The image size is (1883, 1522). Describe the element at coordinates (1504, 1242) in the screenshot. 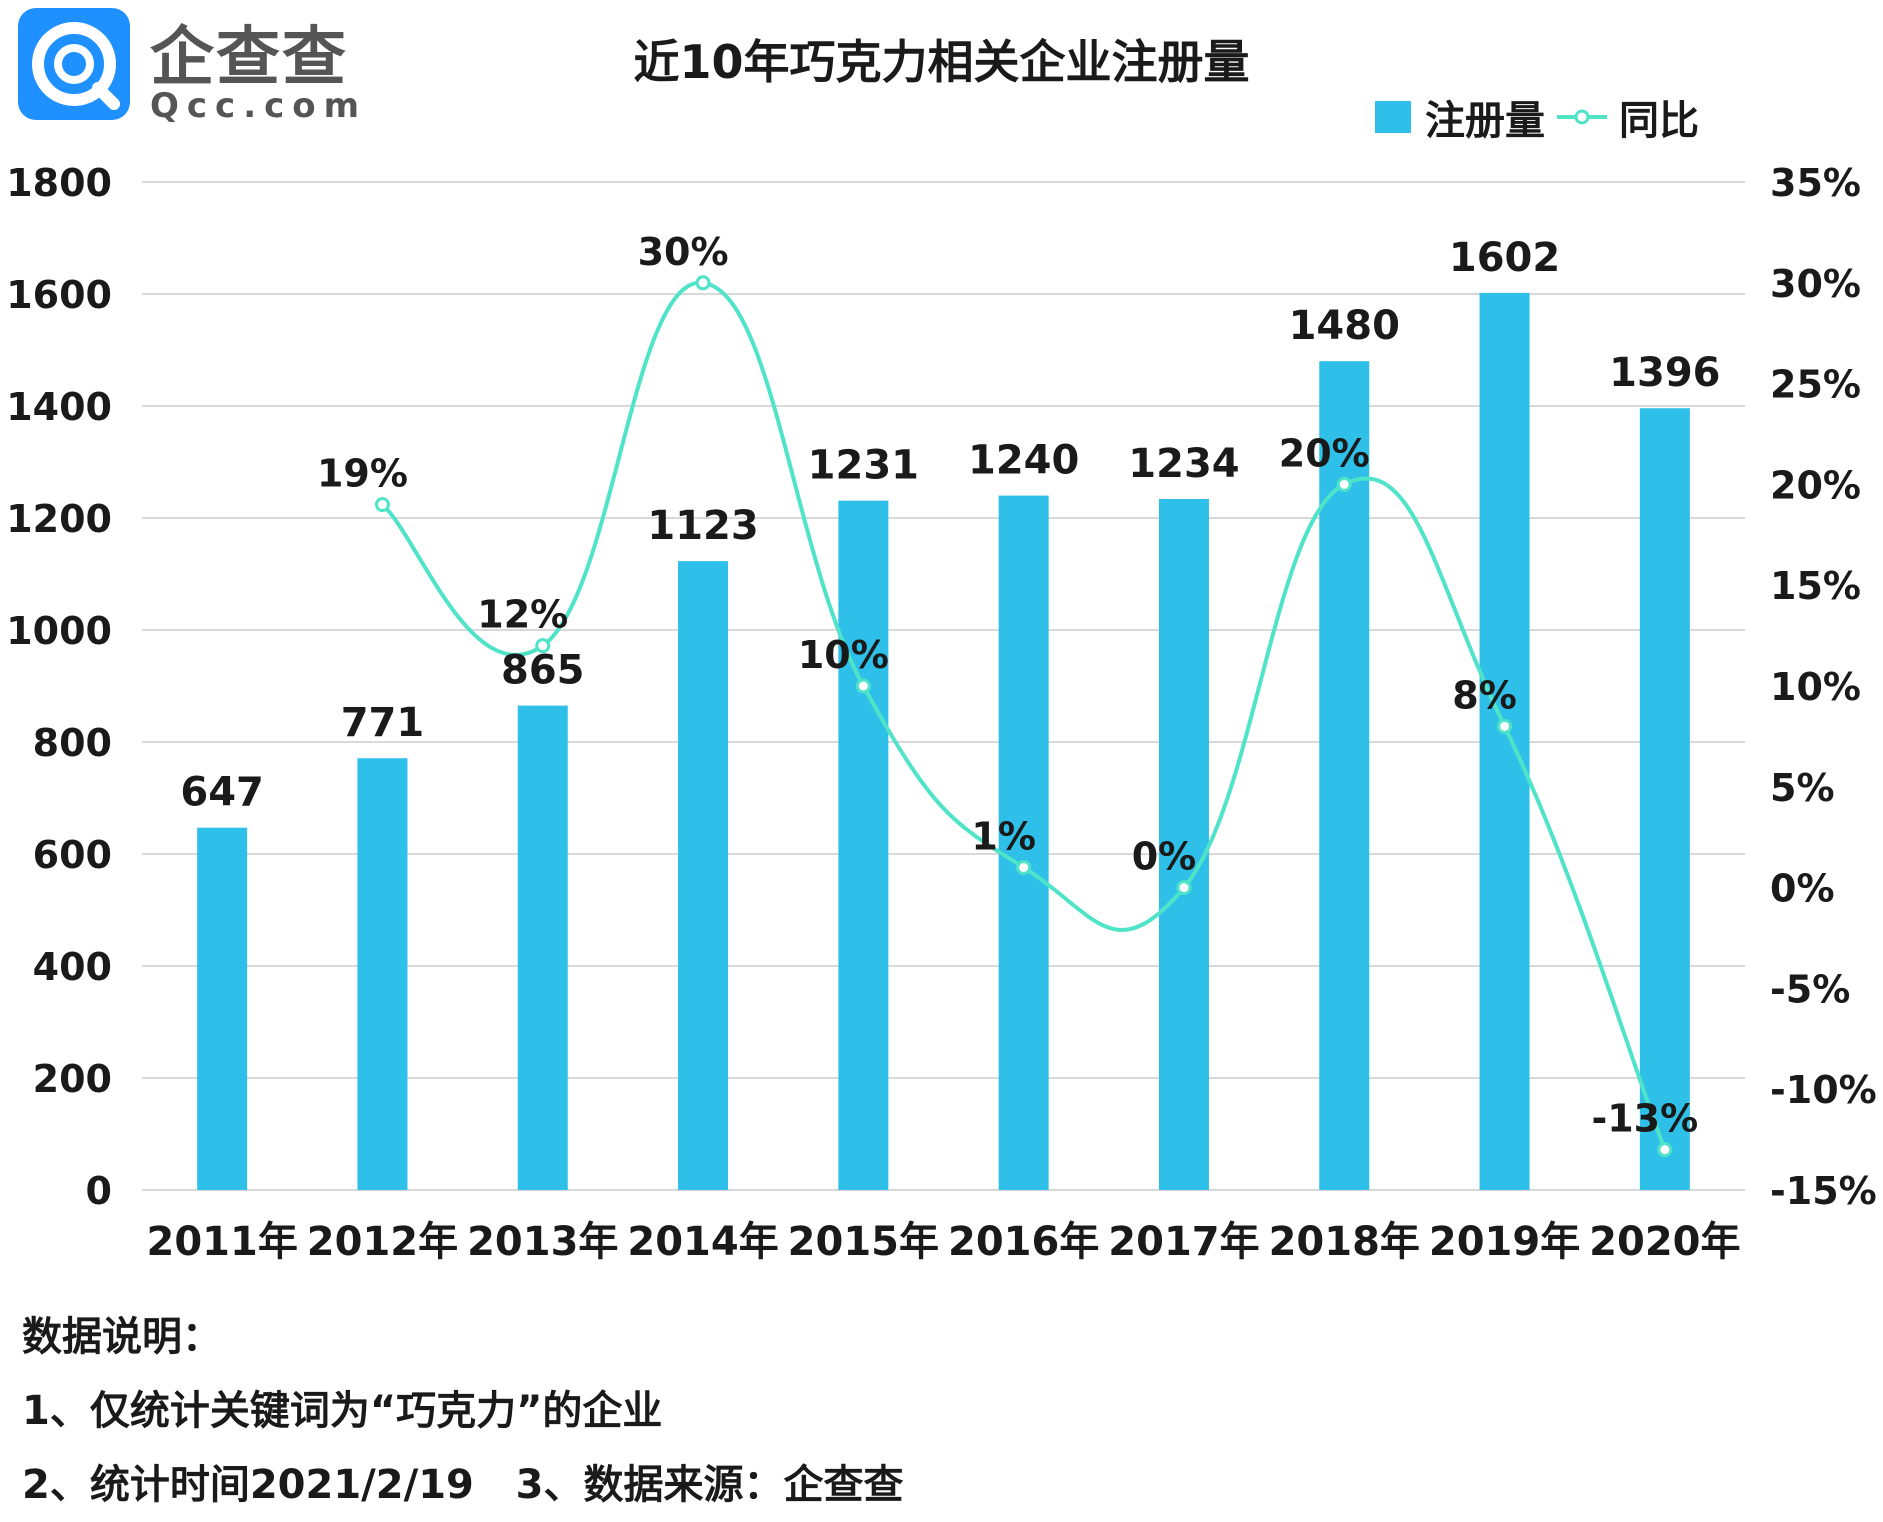

I see `x-tick-label: 2019年` at that location.